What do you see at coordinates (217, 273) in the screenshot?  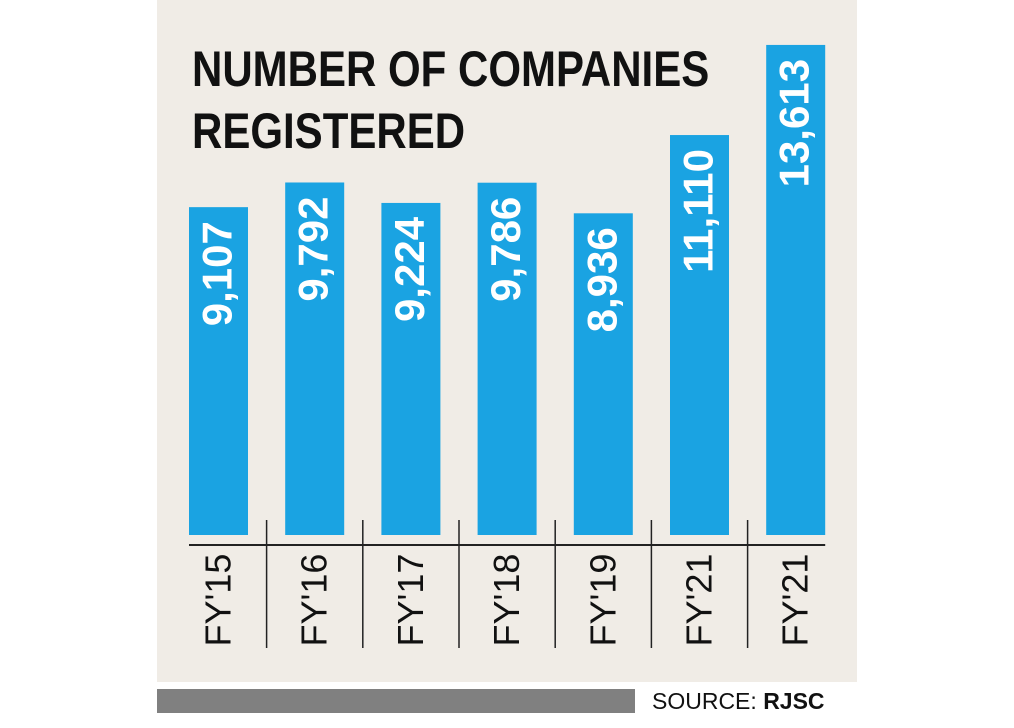 I see `bar-value-label: 9,107` at bounding box center [217, 273].